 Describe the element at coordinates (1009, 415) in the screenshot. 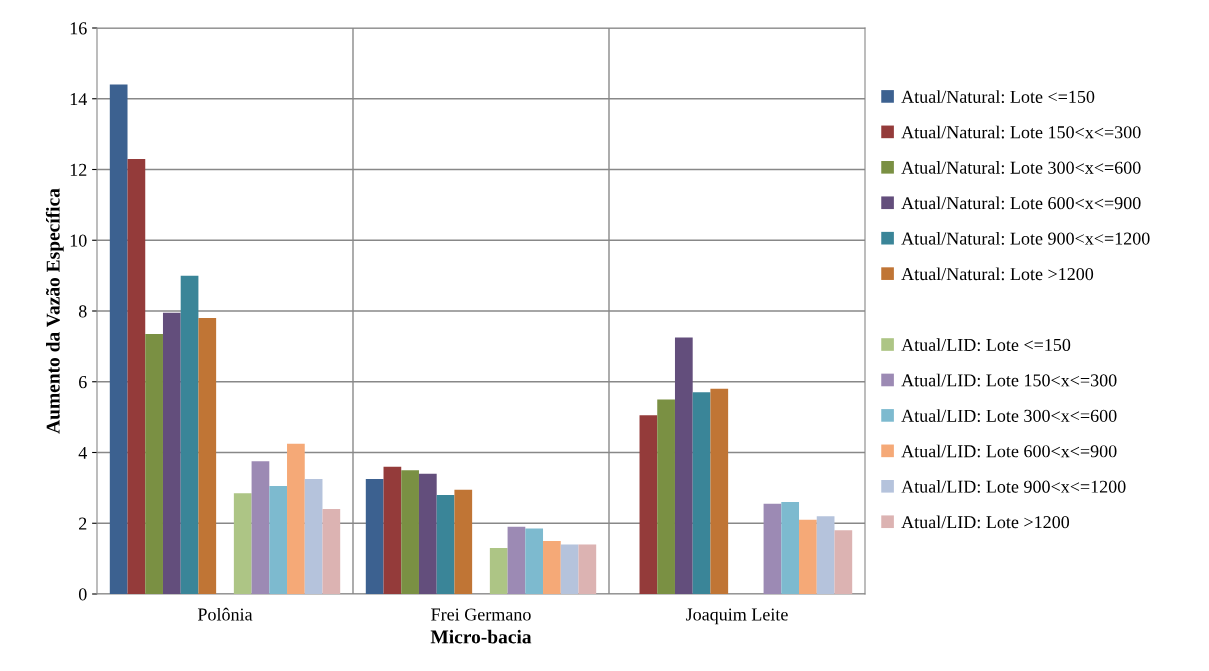

I see `legend-label: Atual/LID: Lote 300<x<=600` at that location.